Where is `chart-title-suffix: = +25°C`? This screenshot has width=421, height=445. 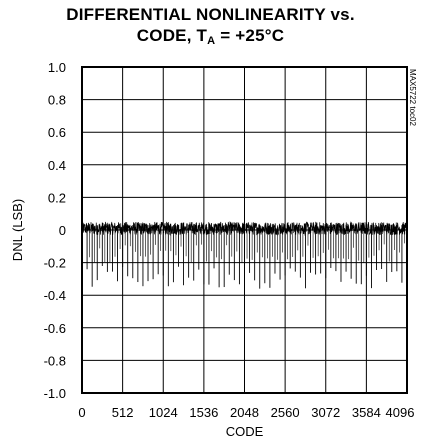
chart-title-suffix: = +25°C is located at coordinates (250, 35).